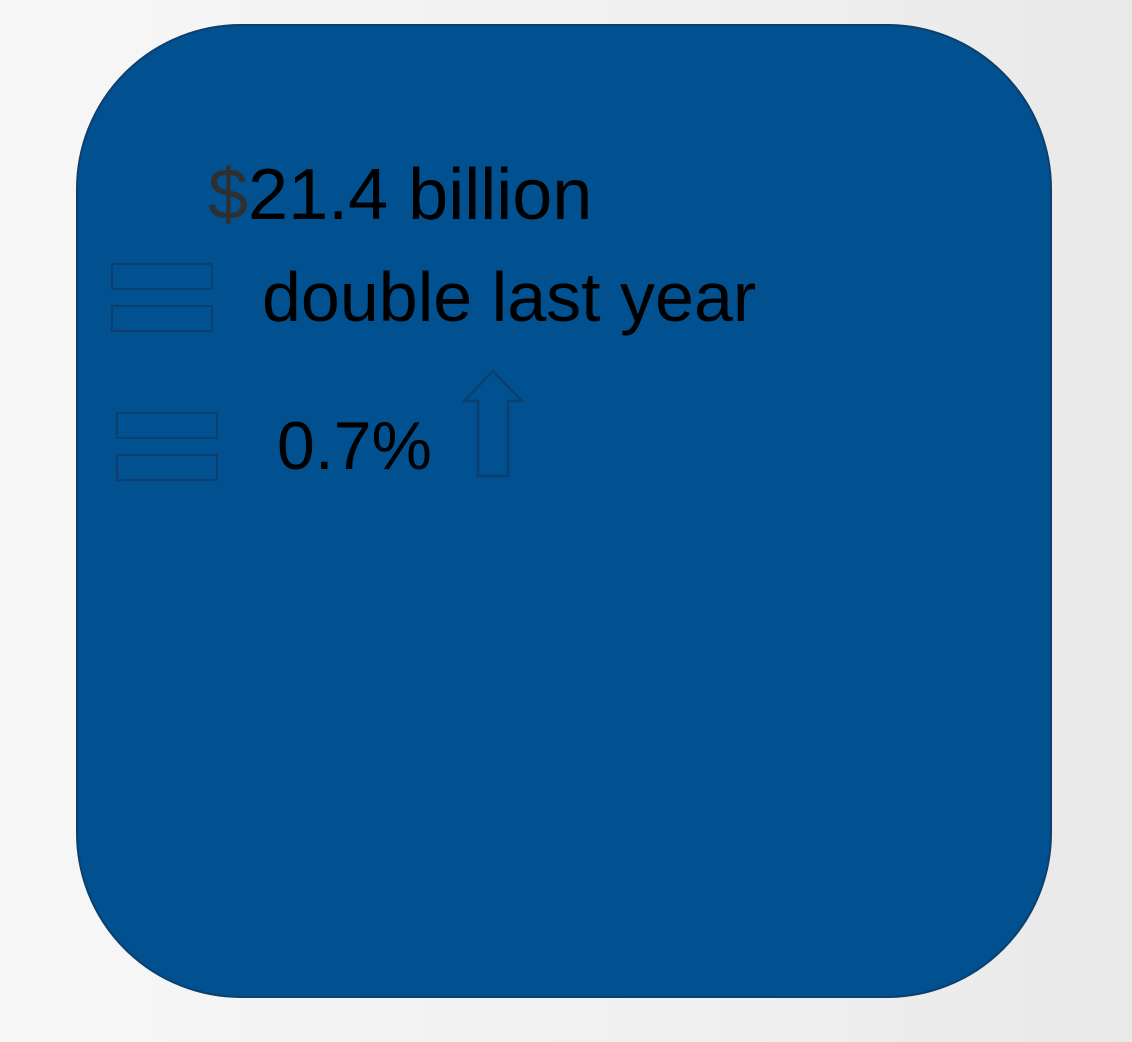 The width and height of the screenshot is (1132, 1042). What do you see at coordinates (354, 446) in the screenshot?
I see `percent-text: 0.7%` at bounding box center [354, 446].